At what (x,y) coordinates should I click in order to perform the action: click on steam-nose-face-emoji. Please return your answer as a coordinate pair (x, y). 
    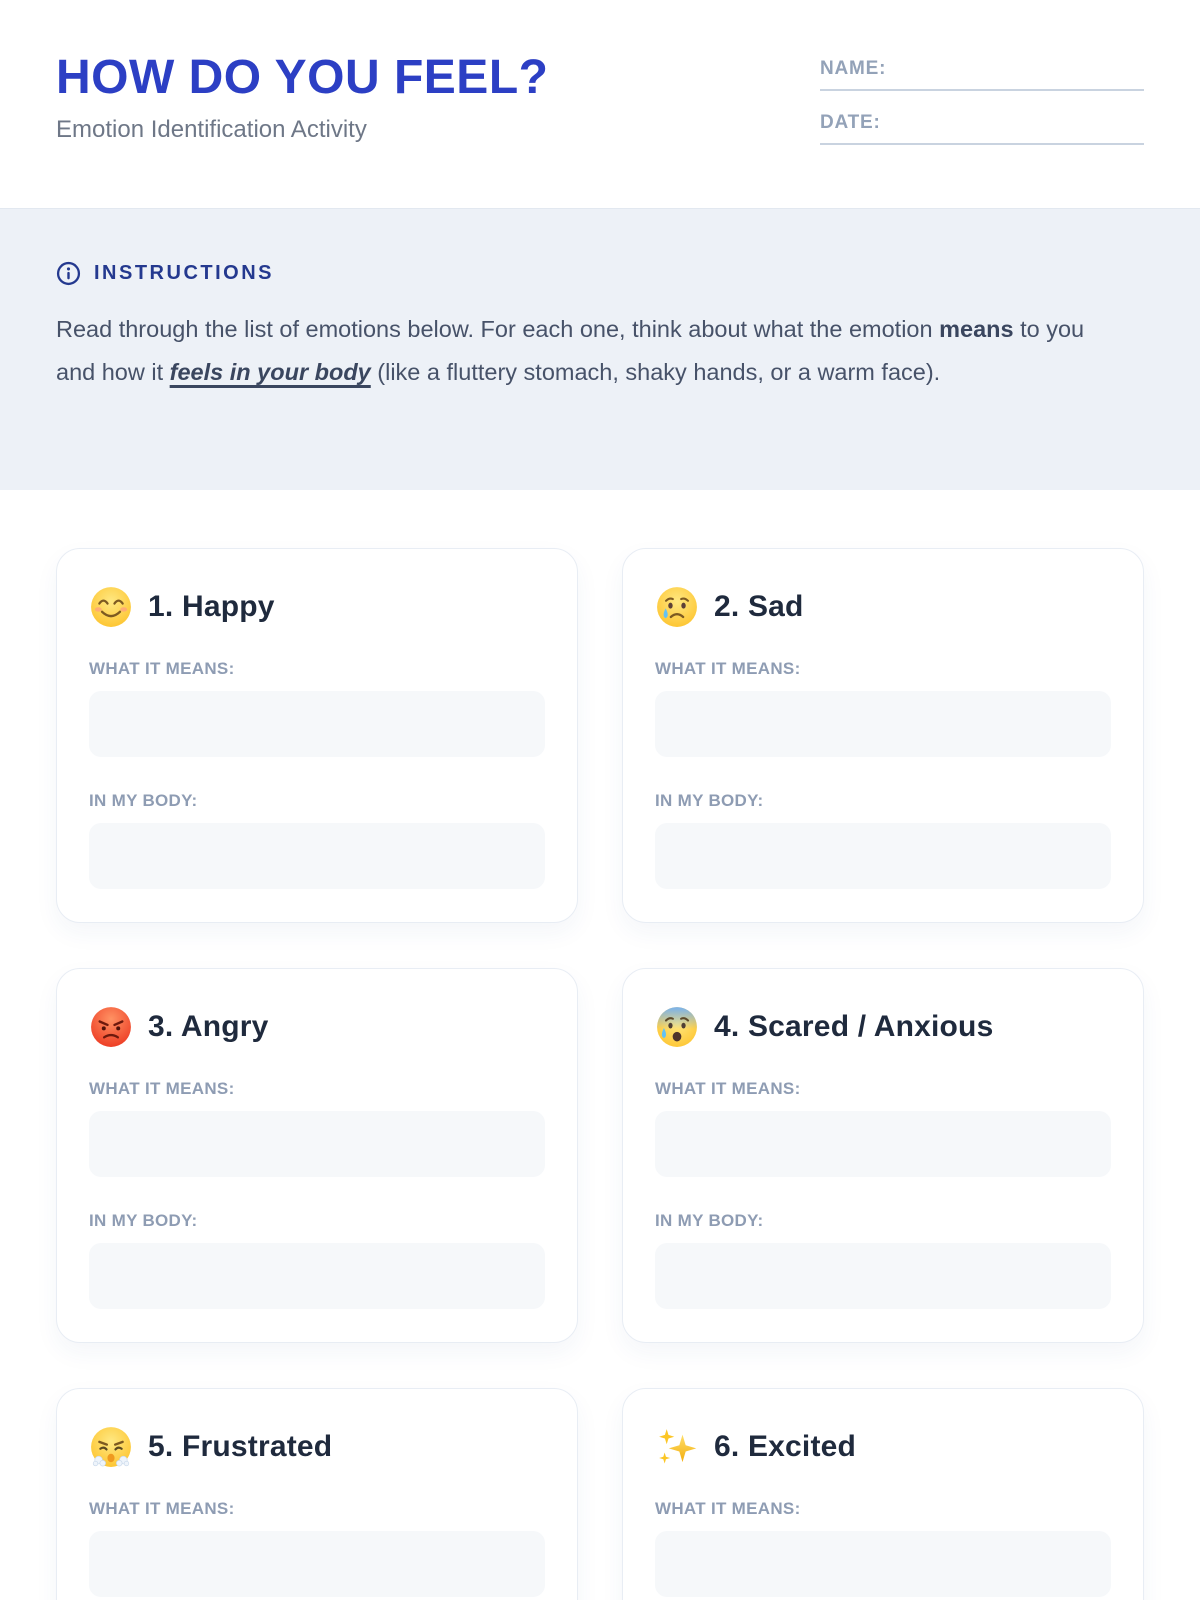
    Looking at the image, I should click on (111, 1447).